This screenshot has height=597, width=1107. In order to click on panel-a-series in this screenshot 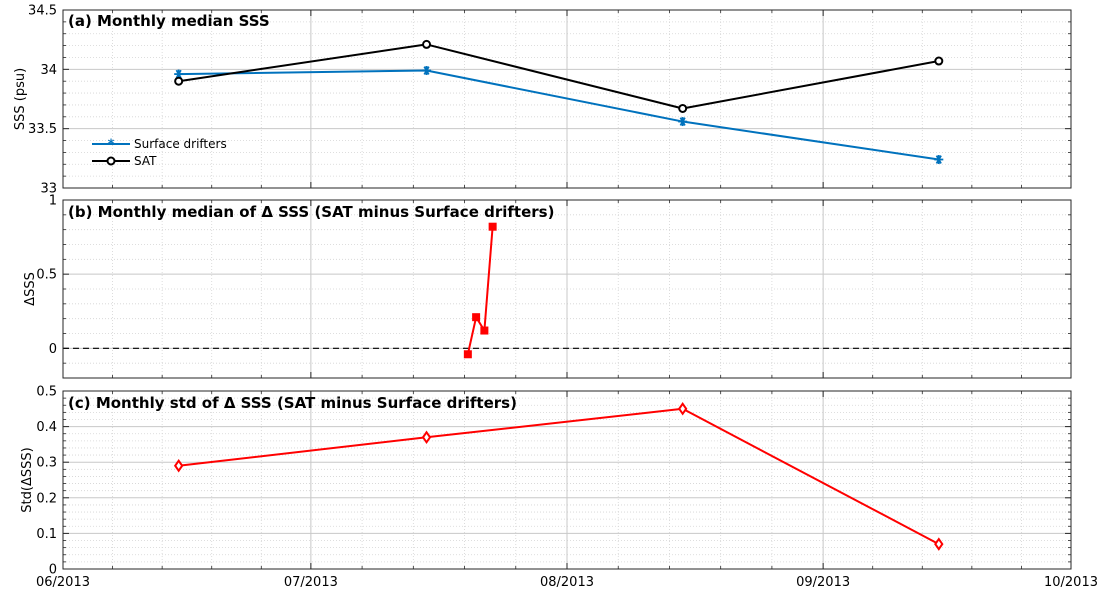, I will do `click(559, 102)`.